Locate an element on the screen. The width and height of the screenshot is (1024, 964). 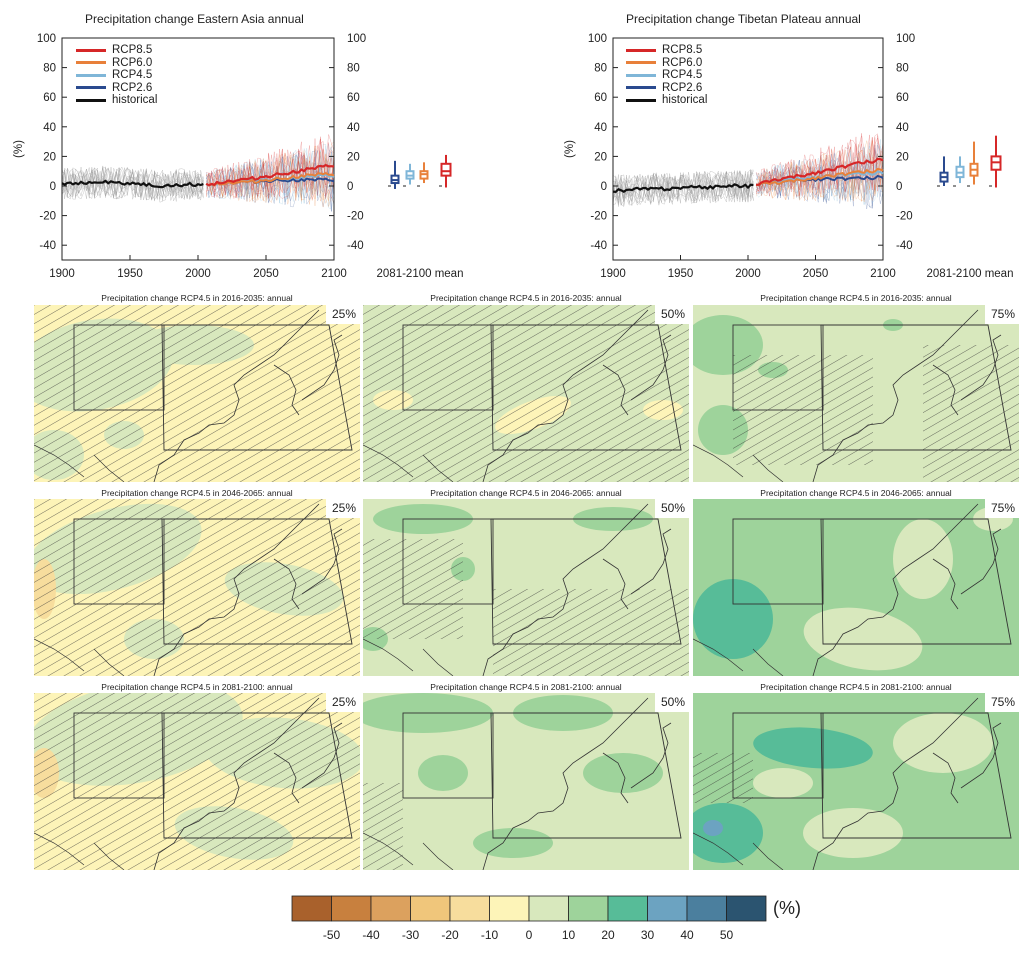
x-tick-label: 2100 is located at coordinates (334, 274).